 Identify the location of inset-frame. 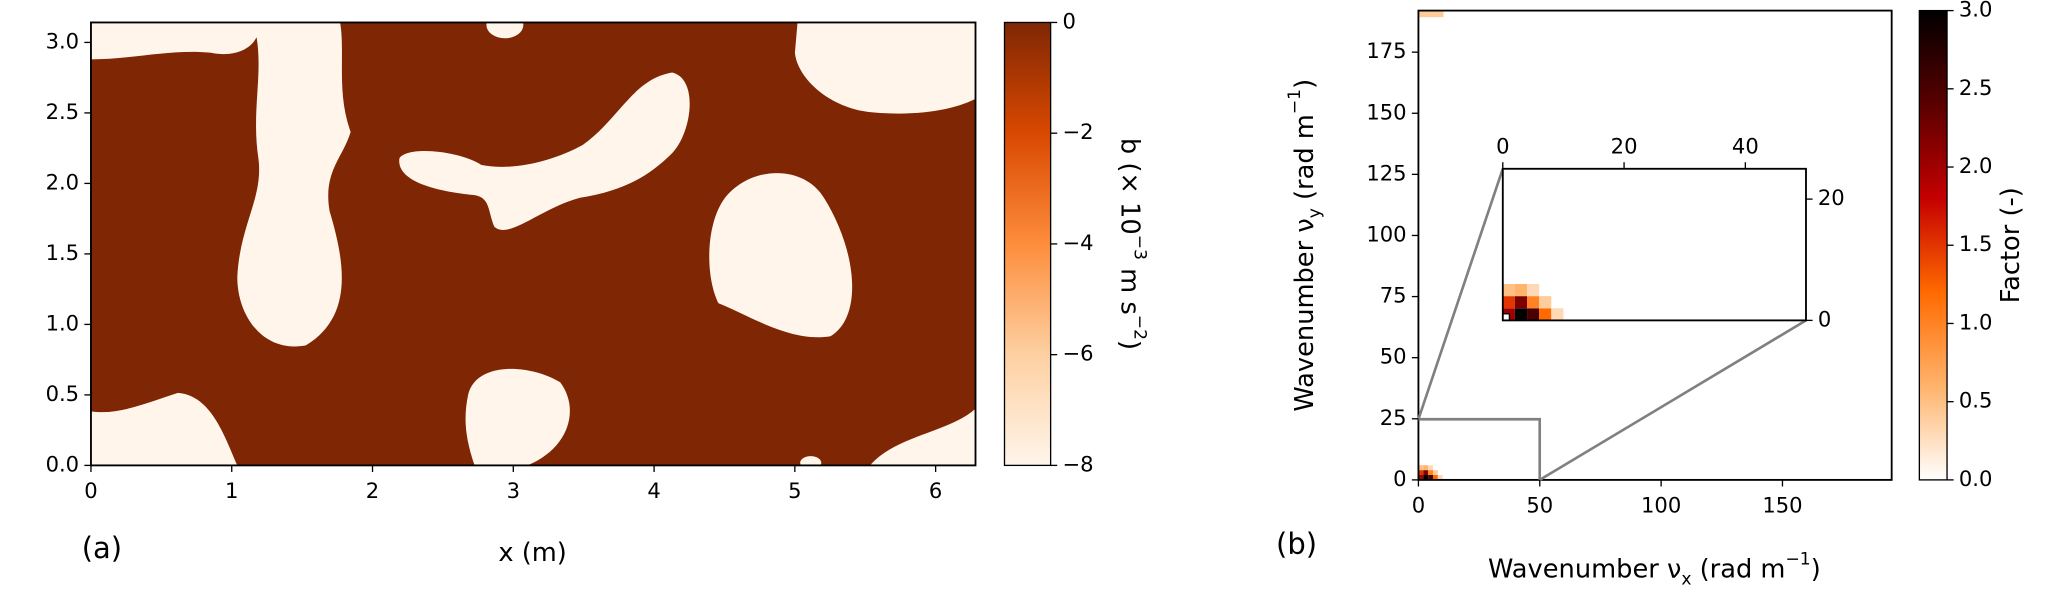
(1654, 244).